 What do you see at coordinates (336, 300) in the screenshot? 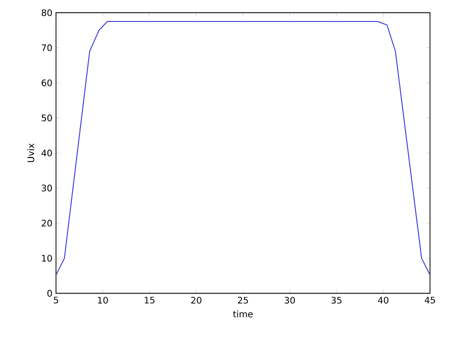
I see `x-tick-label: 35` at bounding box center [336, 300].